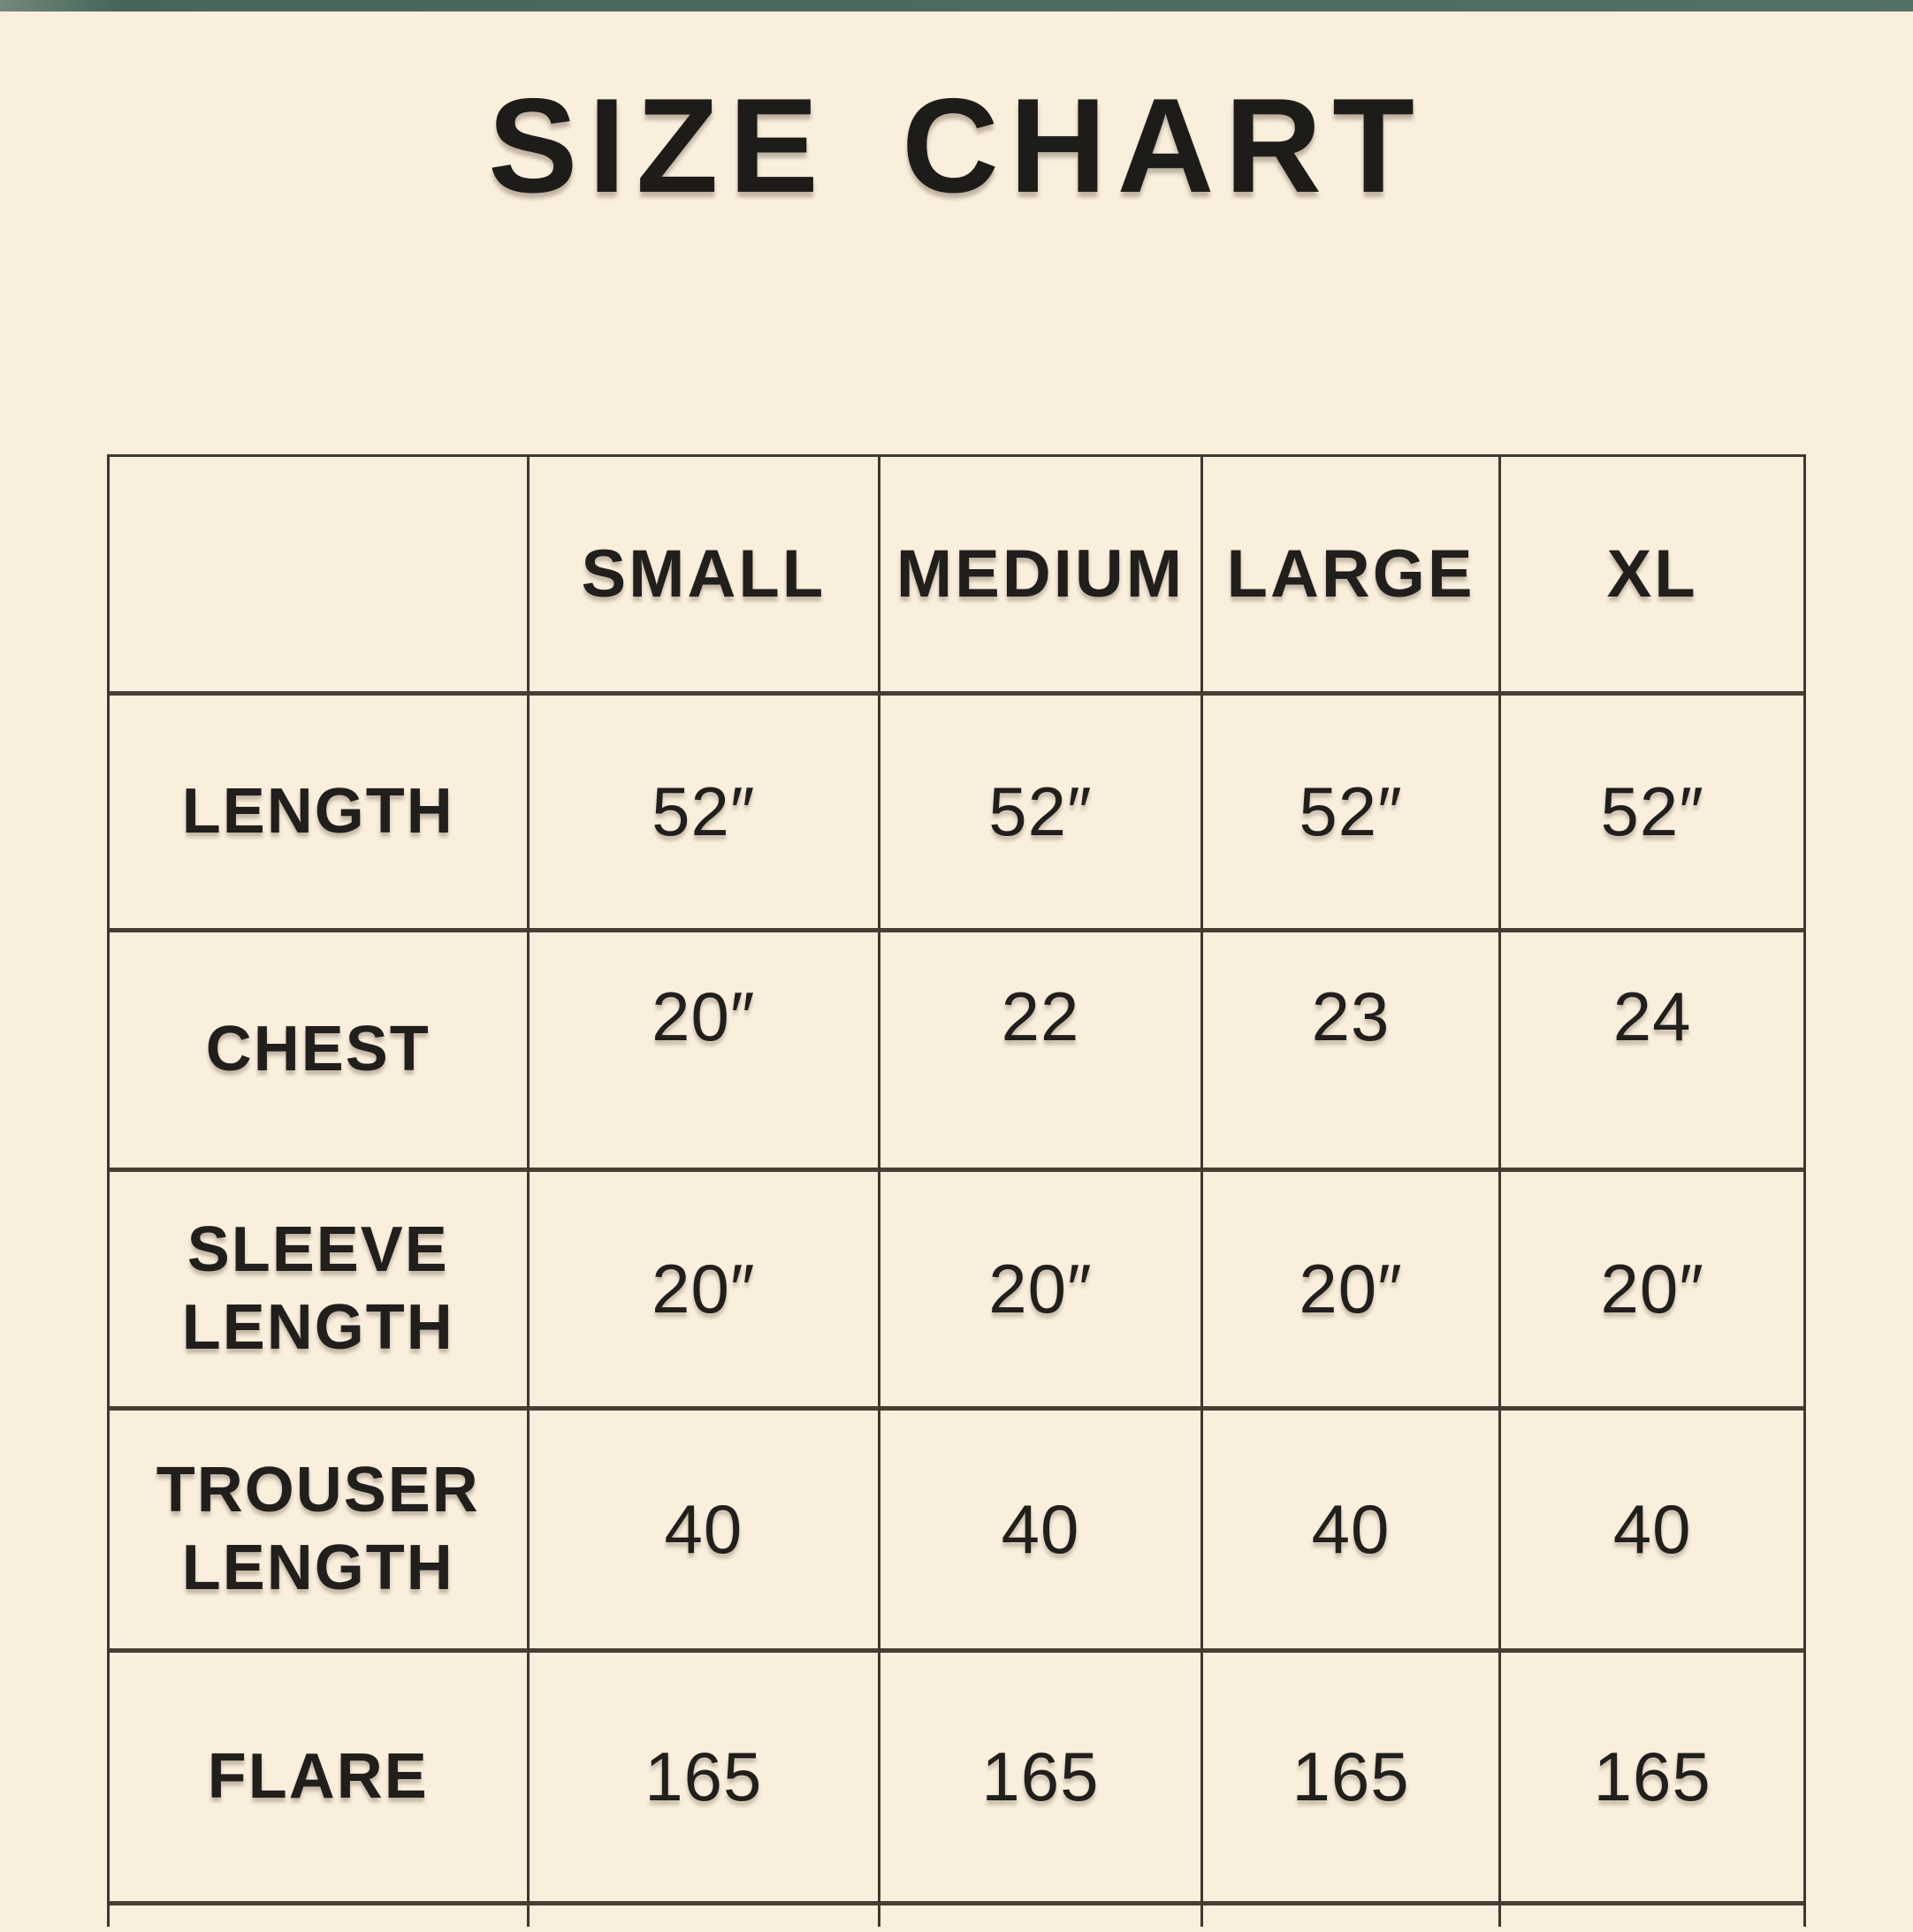 The height and width of the screenshot is (1932, 1913). I want to click on cell-chest-xl-value: 24, so click(1652, 1016).